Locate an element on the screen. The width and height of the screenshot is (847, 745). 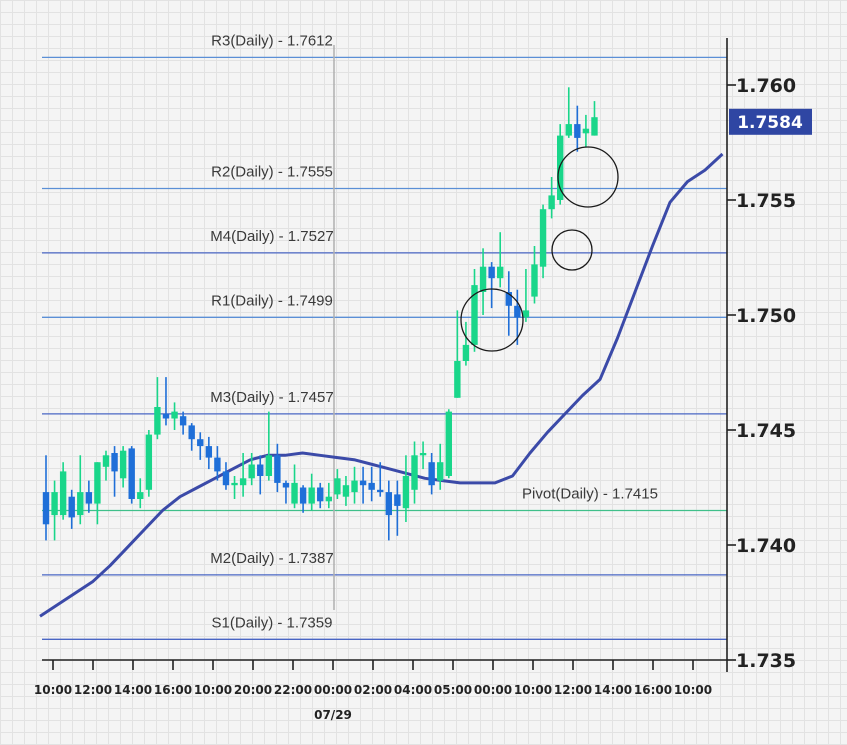
last-price-label: 1.7584 is located at coordinates (770, 123).